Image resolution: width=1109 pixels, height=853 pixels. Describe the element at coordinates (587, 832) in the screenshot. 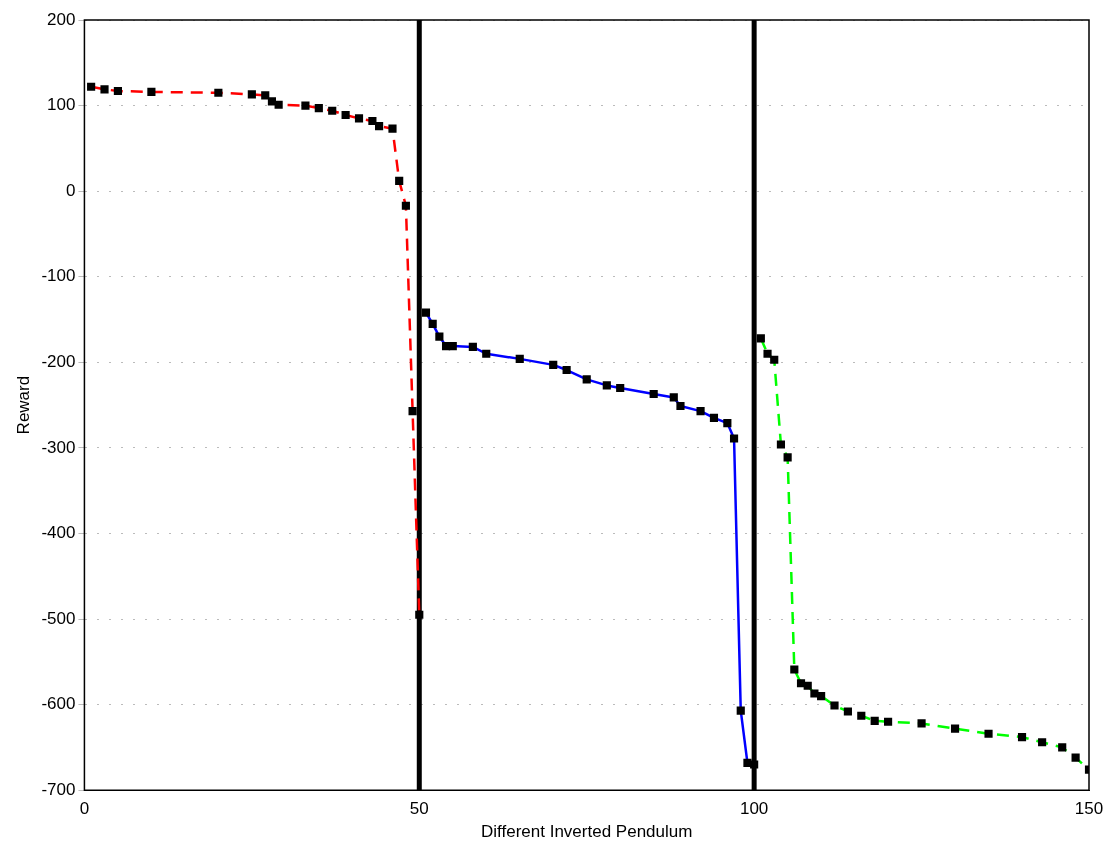

I see `x-axis-title: Different Inverted Pendulum` at that location.